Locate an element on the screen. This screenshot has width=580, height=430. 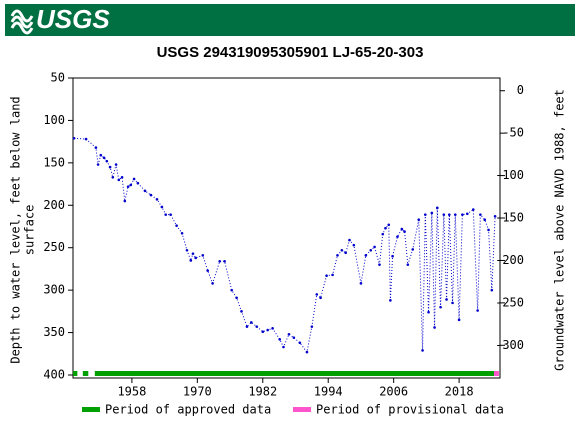
logo-icon is located at coordinates (22, 22).